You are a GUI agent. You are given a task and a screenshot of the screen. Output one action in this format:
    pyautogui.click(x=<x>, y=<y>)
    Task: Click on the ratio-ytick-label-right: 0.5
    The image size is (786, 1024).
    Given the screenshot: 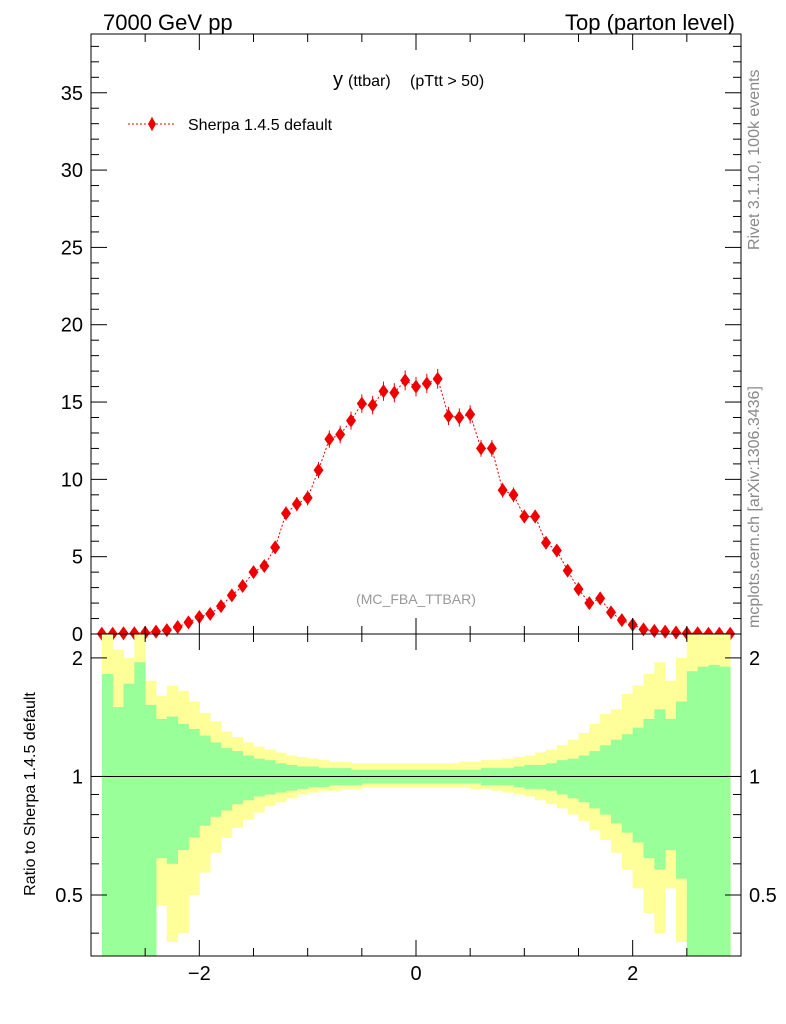 What is the action you would take?
    pyautogui.click(x=763, y=896)
    